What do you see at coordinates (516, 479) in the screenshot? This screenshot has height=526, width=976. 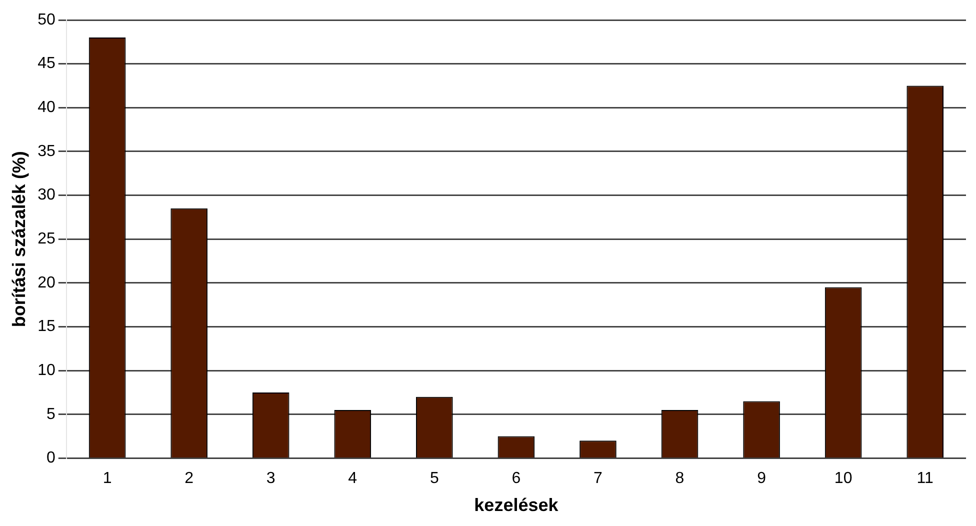 I see `x-tick-label: 6` at bounding box center [516, 479].